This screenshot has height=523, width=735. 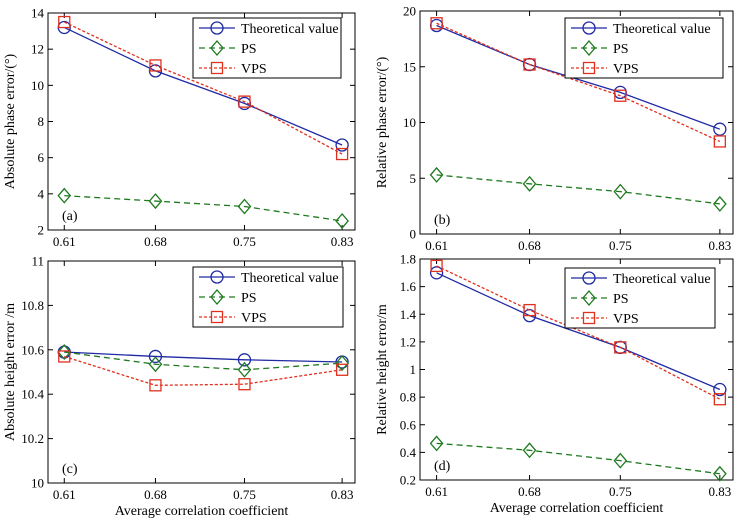 I want to click on y-tick-label: 1.8, so click(x=408, y=259).